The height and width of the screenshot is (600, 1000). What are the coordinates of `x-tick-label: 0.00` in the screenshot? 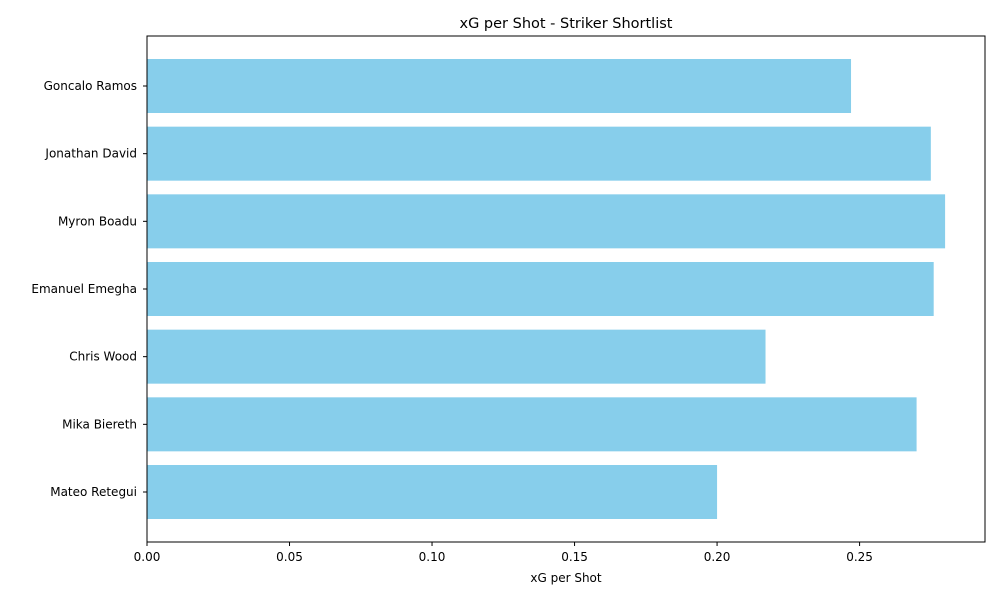 It's located at (147, 557).